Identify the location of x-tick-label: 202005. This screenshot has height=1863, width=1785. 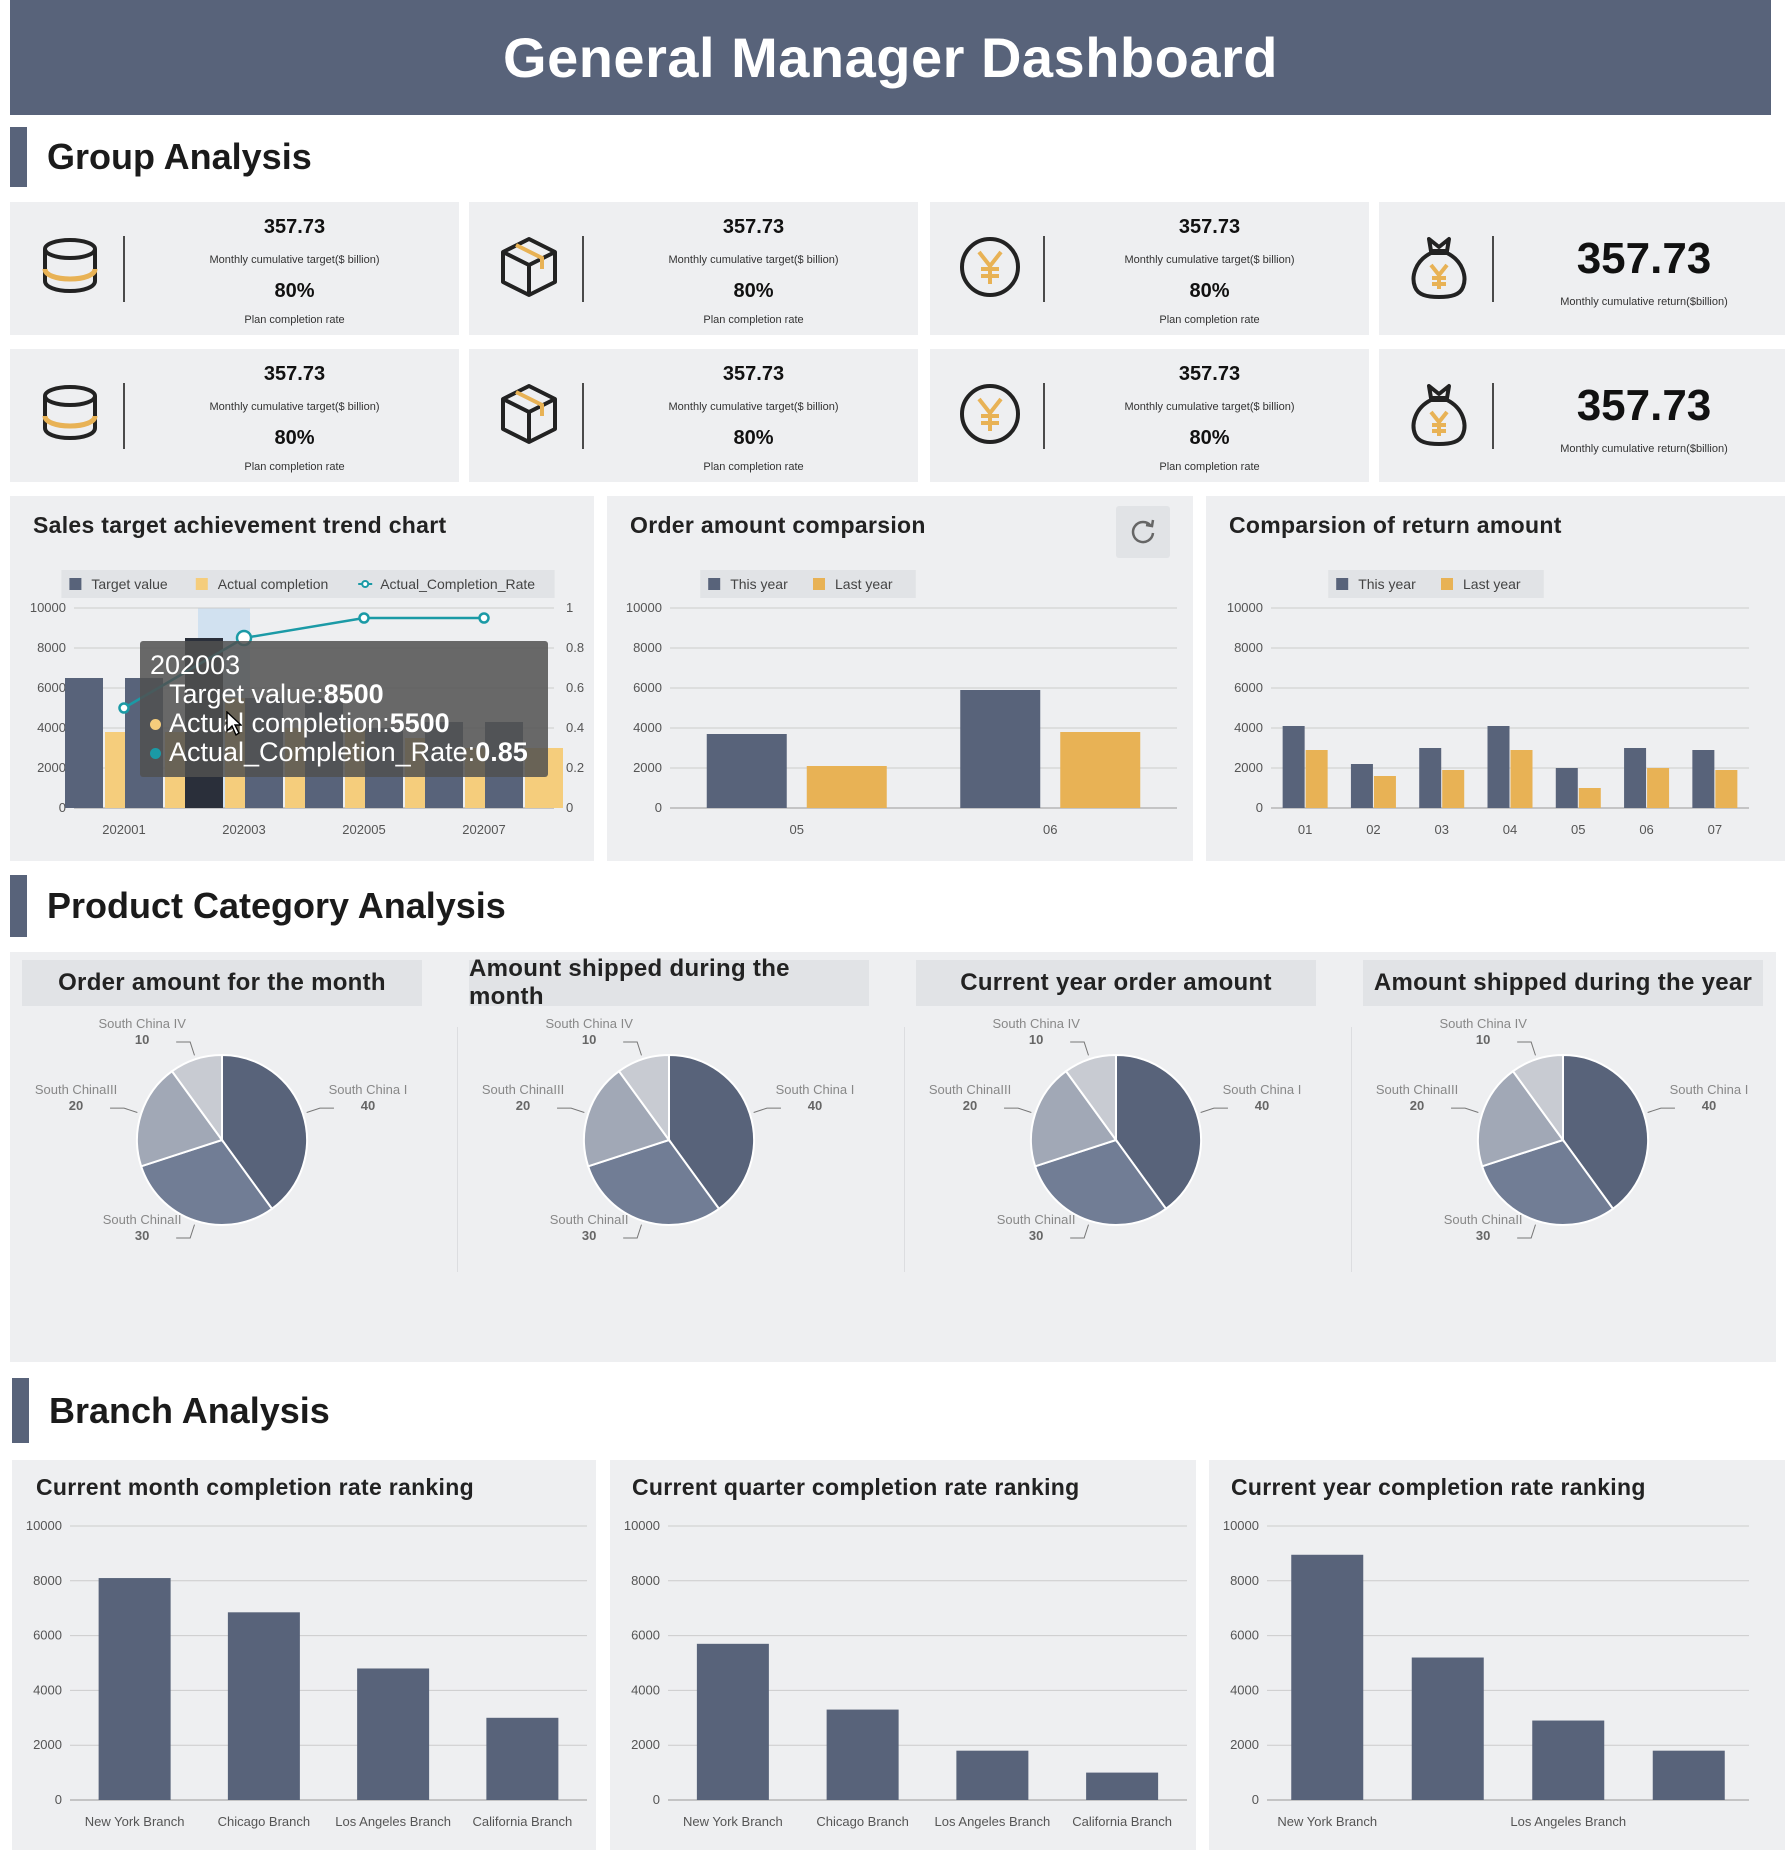
(363, 829).